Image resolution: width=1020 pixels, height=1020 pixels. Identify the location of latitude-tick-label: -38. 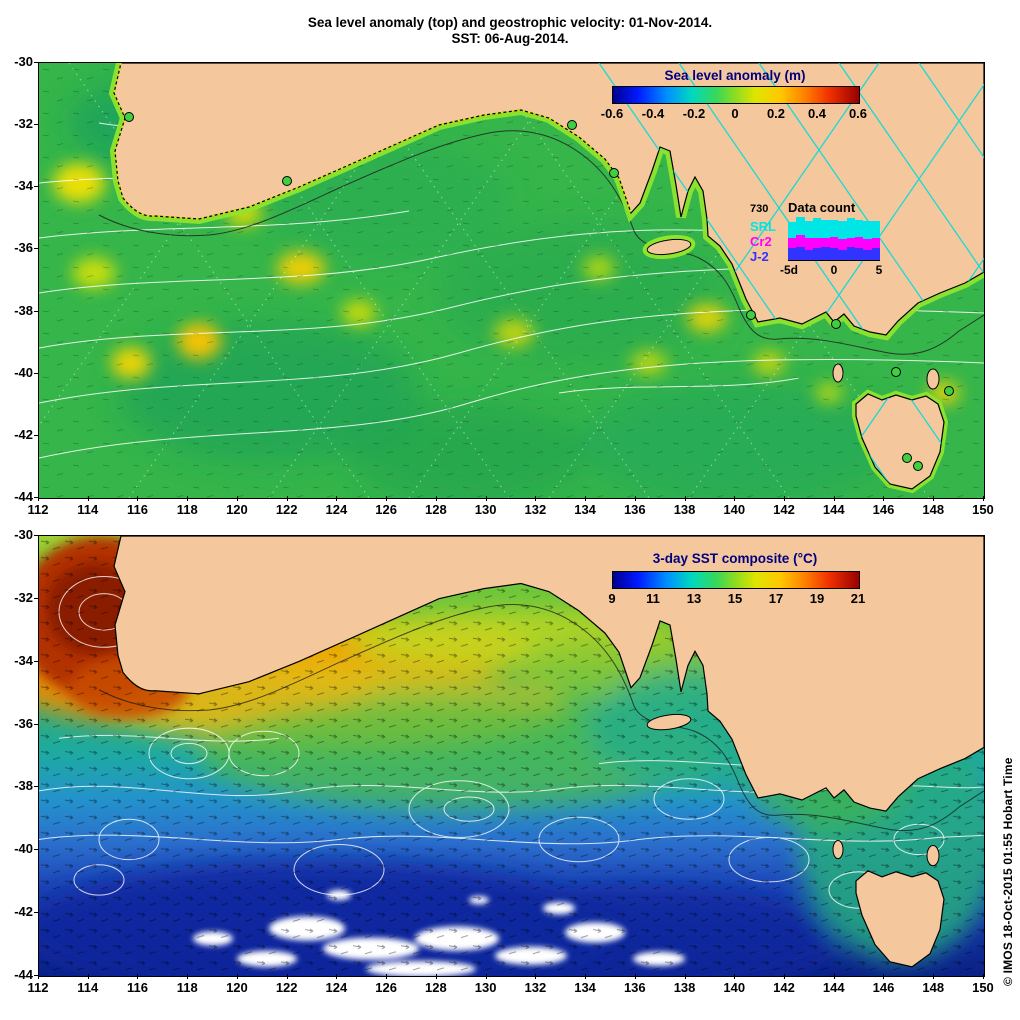
(20, 310).